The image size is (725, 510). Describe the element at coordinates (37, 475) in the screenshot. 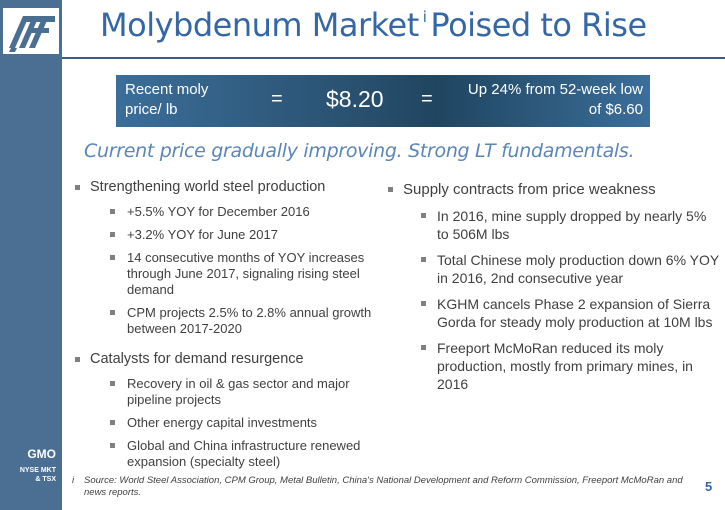

I see `exchange-listing: NYSE MKT & TSX` at that location.